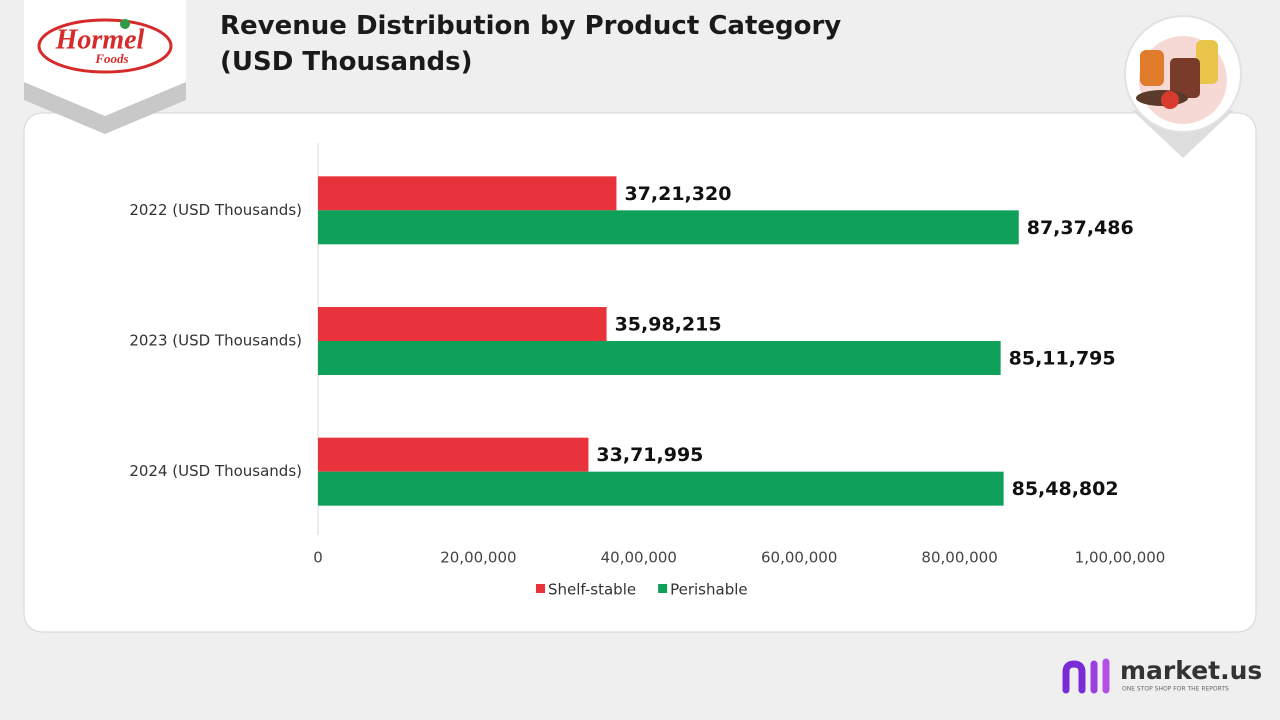  I want to click on x-tick-label: 0, so click(318, 558).